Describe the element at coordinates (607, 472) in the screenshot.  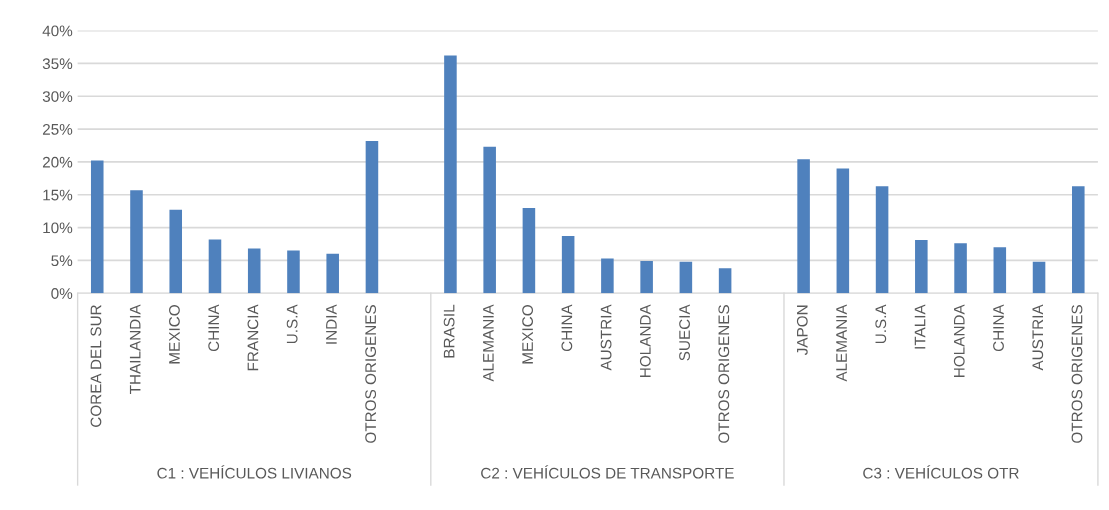
I see `text: C2 : VEHÍCULOS DE TRANSPORTE` at that location.